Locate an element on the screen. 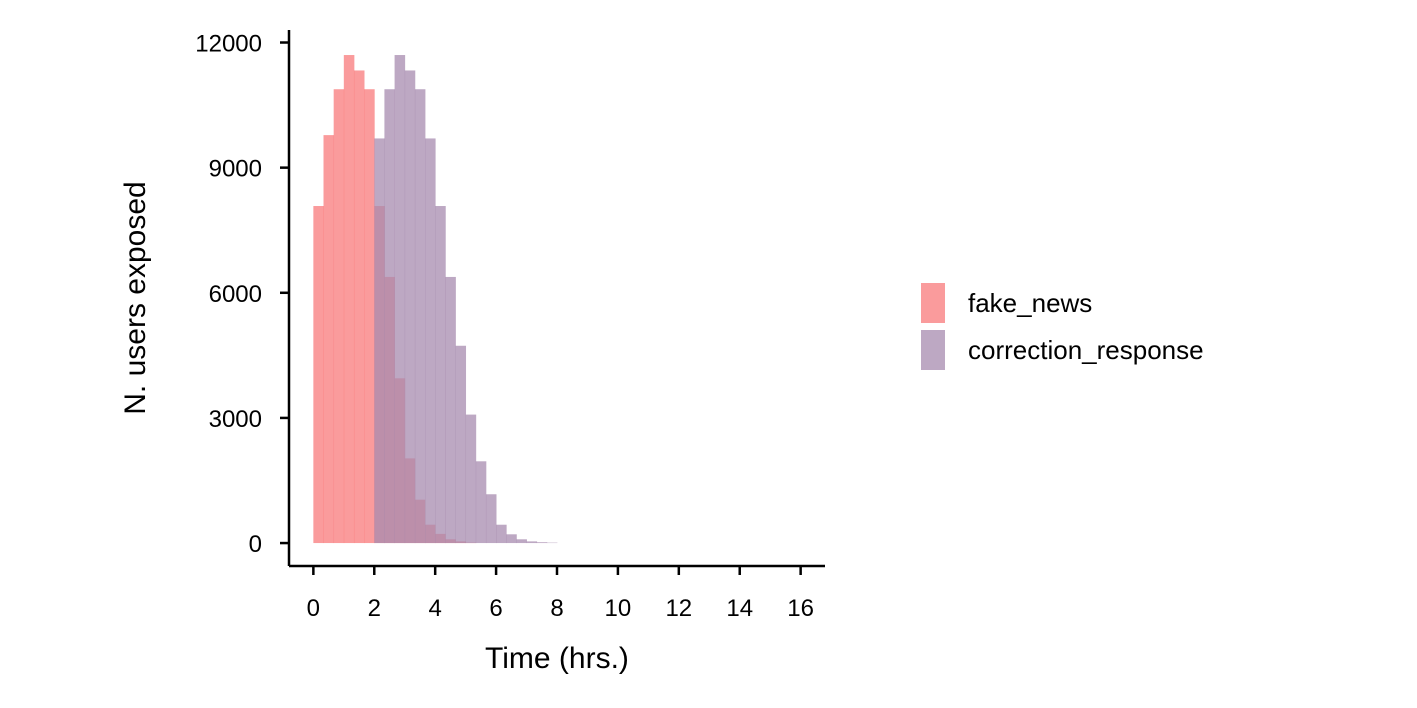  x-tick-label: 16 is located at coordinates (800, 608).